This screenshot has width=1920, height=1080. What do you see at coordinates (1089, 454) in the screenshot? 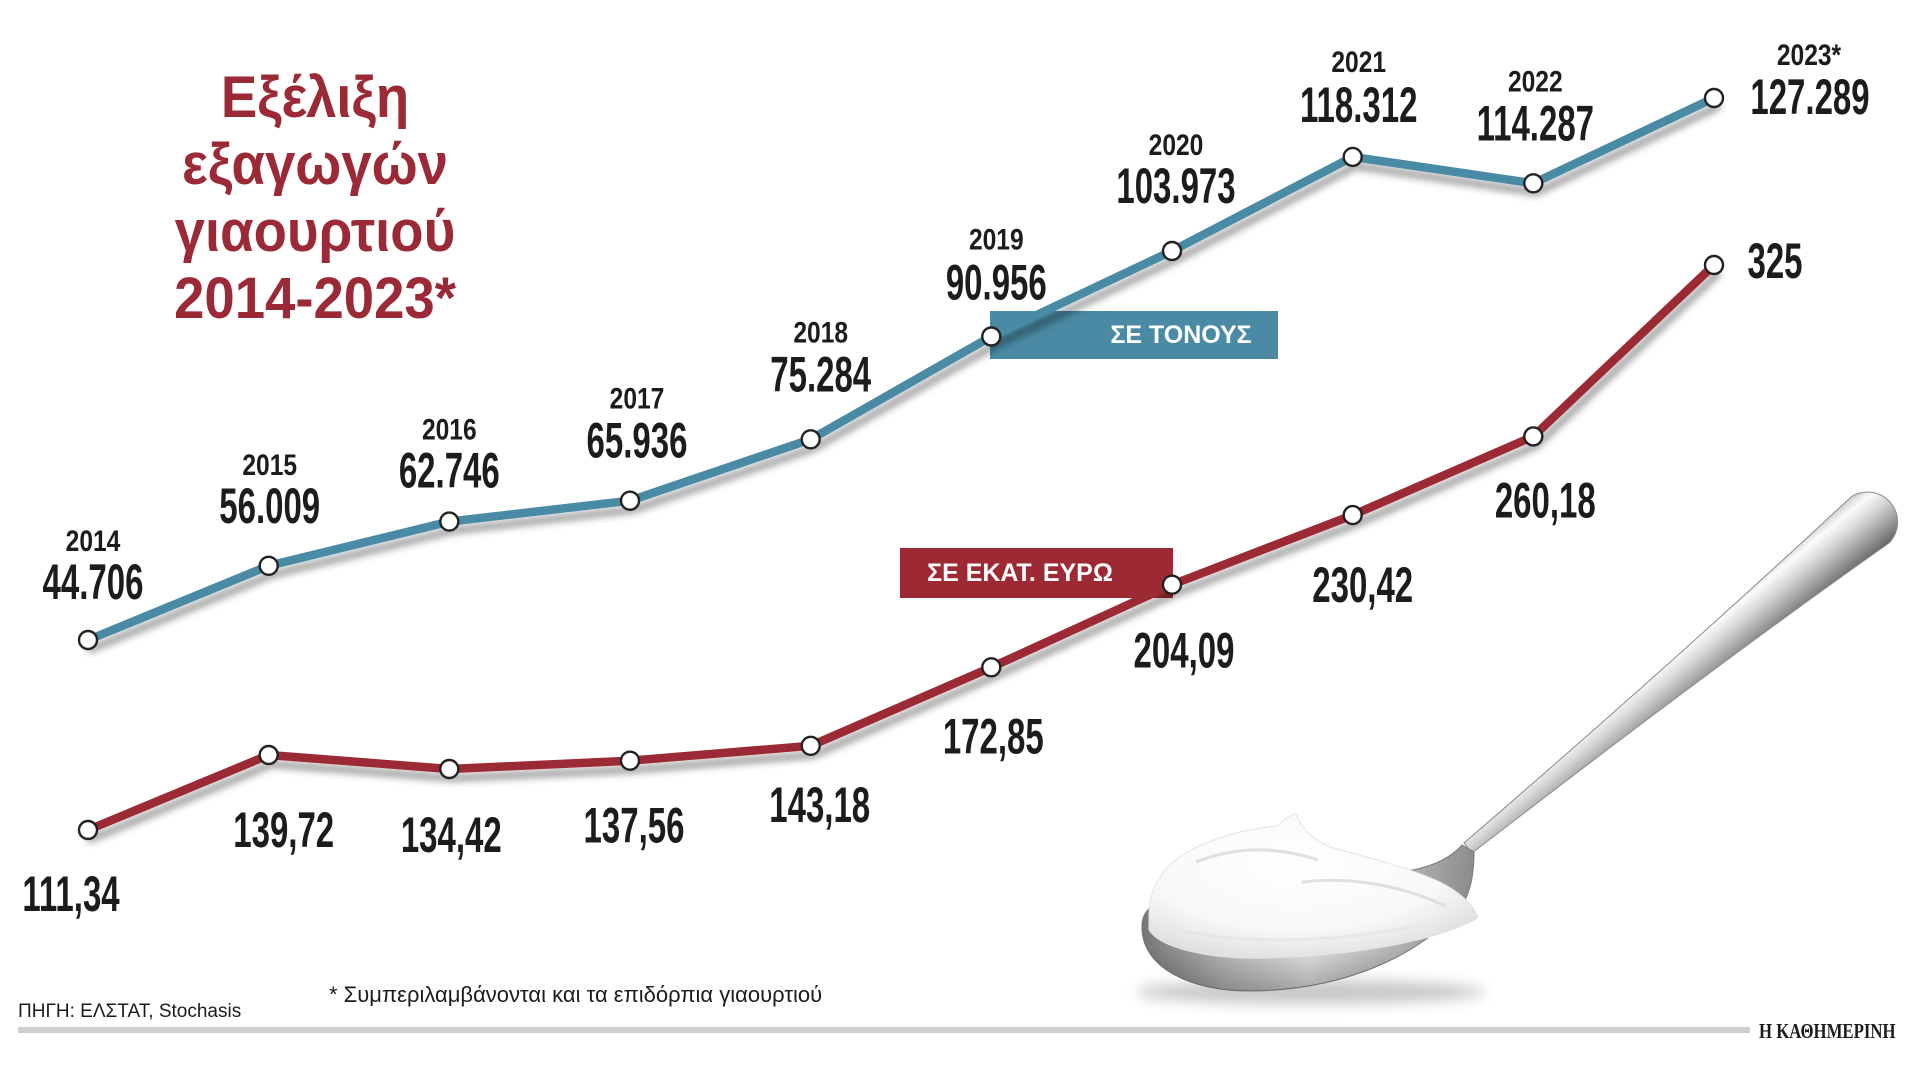
I see `legend: ΣΕ ΤΟΝΟΥΣ ΣΕ ΕΚΑΤ. ΕΥΡΩ` at bounding box center [1089, 454].